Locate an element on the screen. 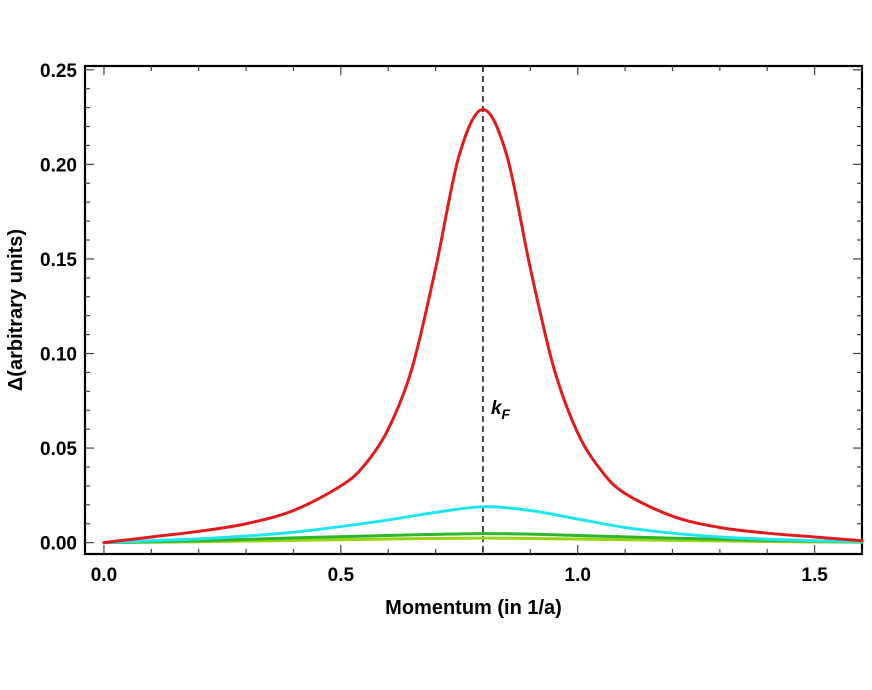 The image size is (872, 690). x-axis-title: Momentum (in 1/a) is located at coordinates (473, 608).